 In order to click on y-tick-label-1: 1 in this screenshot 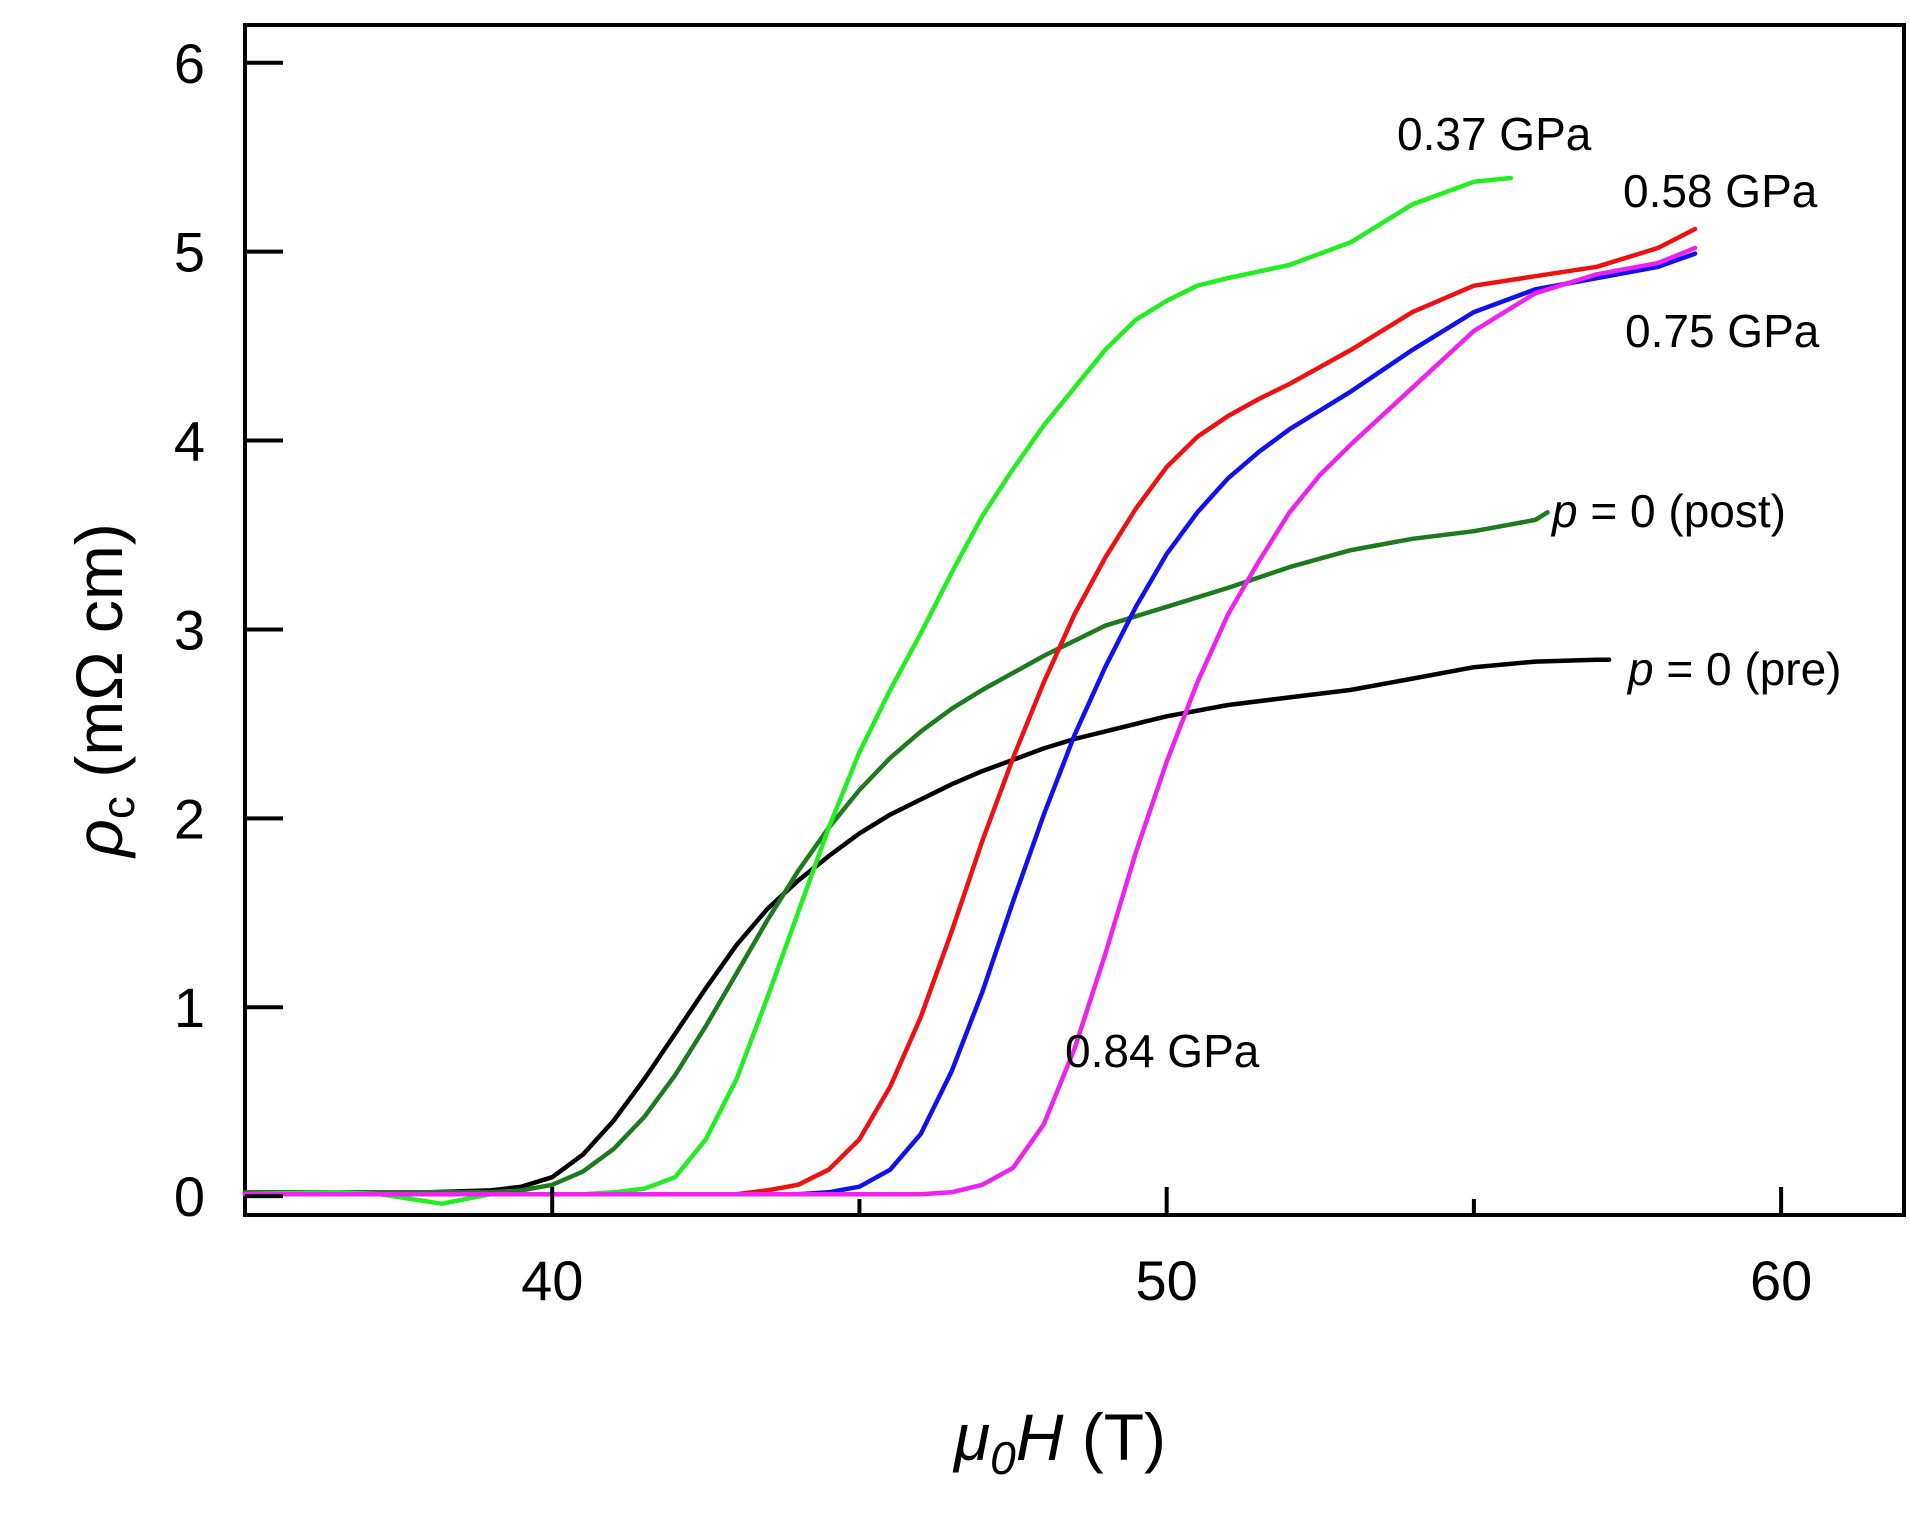, I will do `click(189, 1007)`.